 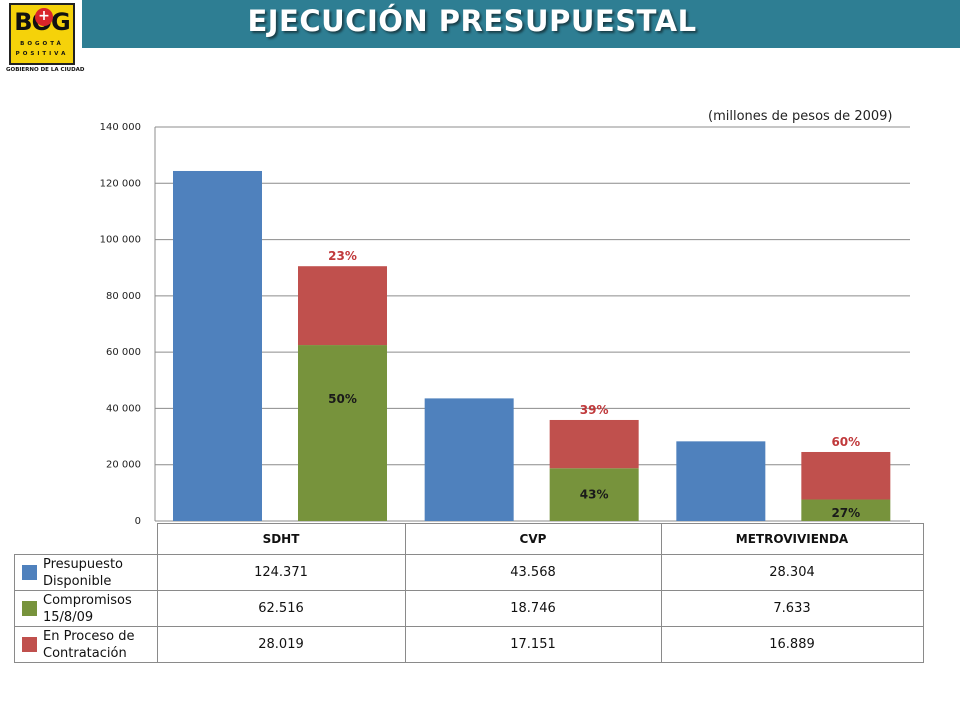 I want to click on table-header-cvp: CVP, so click(x=533, y=539).